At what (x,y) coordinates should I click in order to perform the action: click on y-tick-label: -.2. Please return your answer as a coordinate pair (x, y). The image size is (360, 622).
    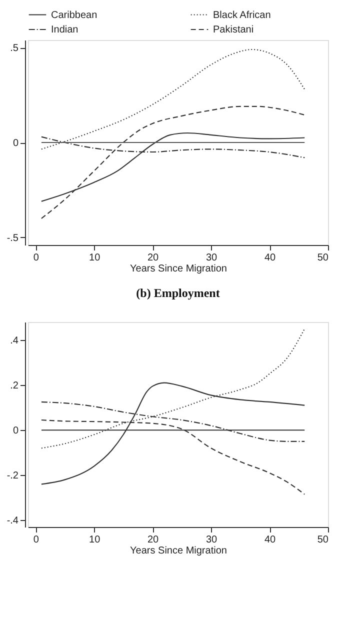
    Looking at the image, I should click on (12, 476).